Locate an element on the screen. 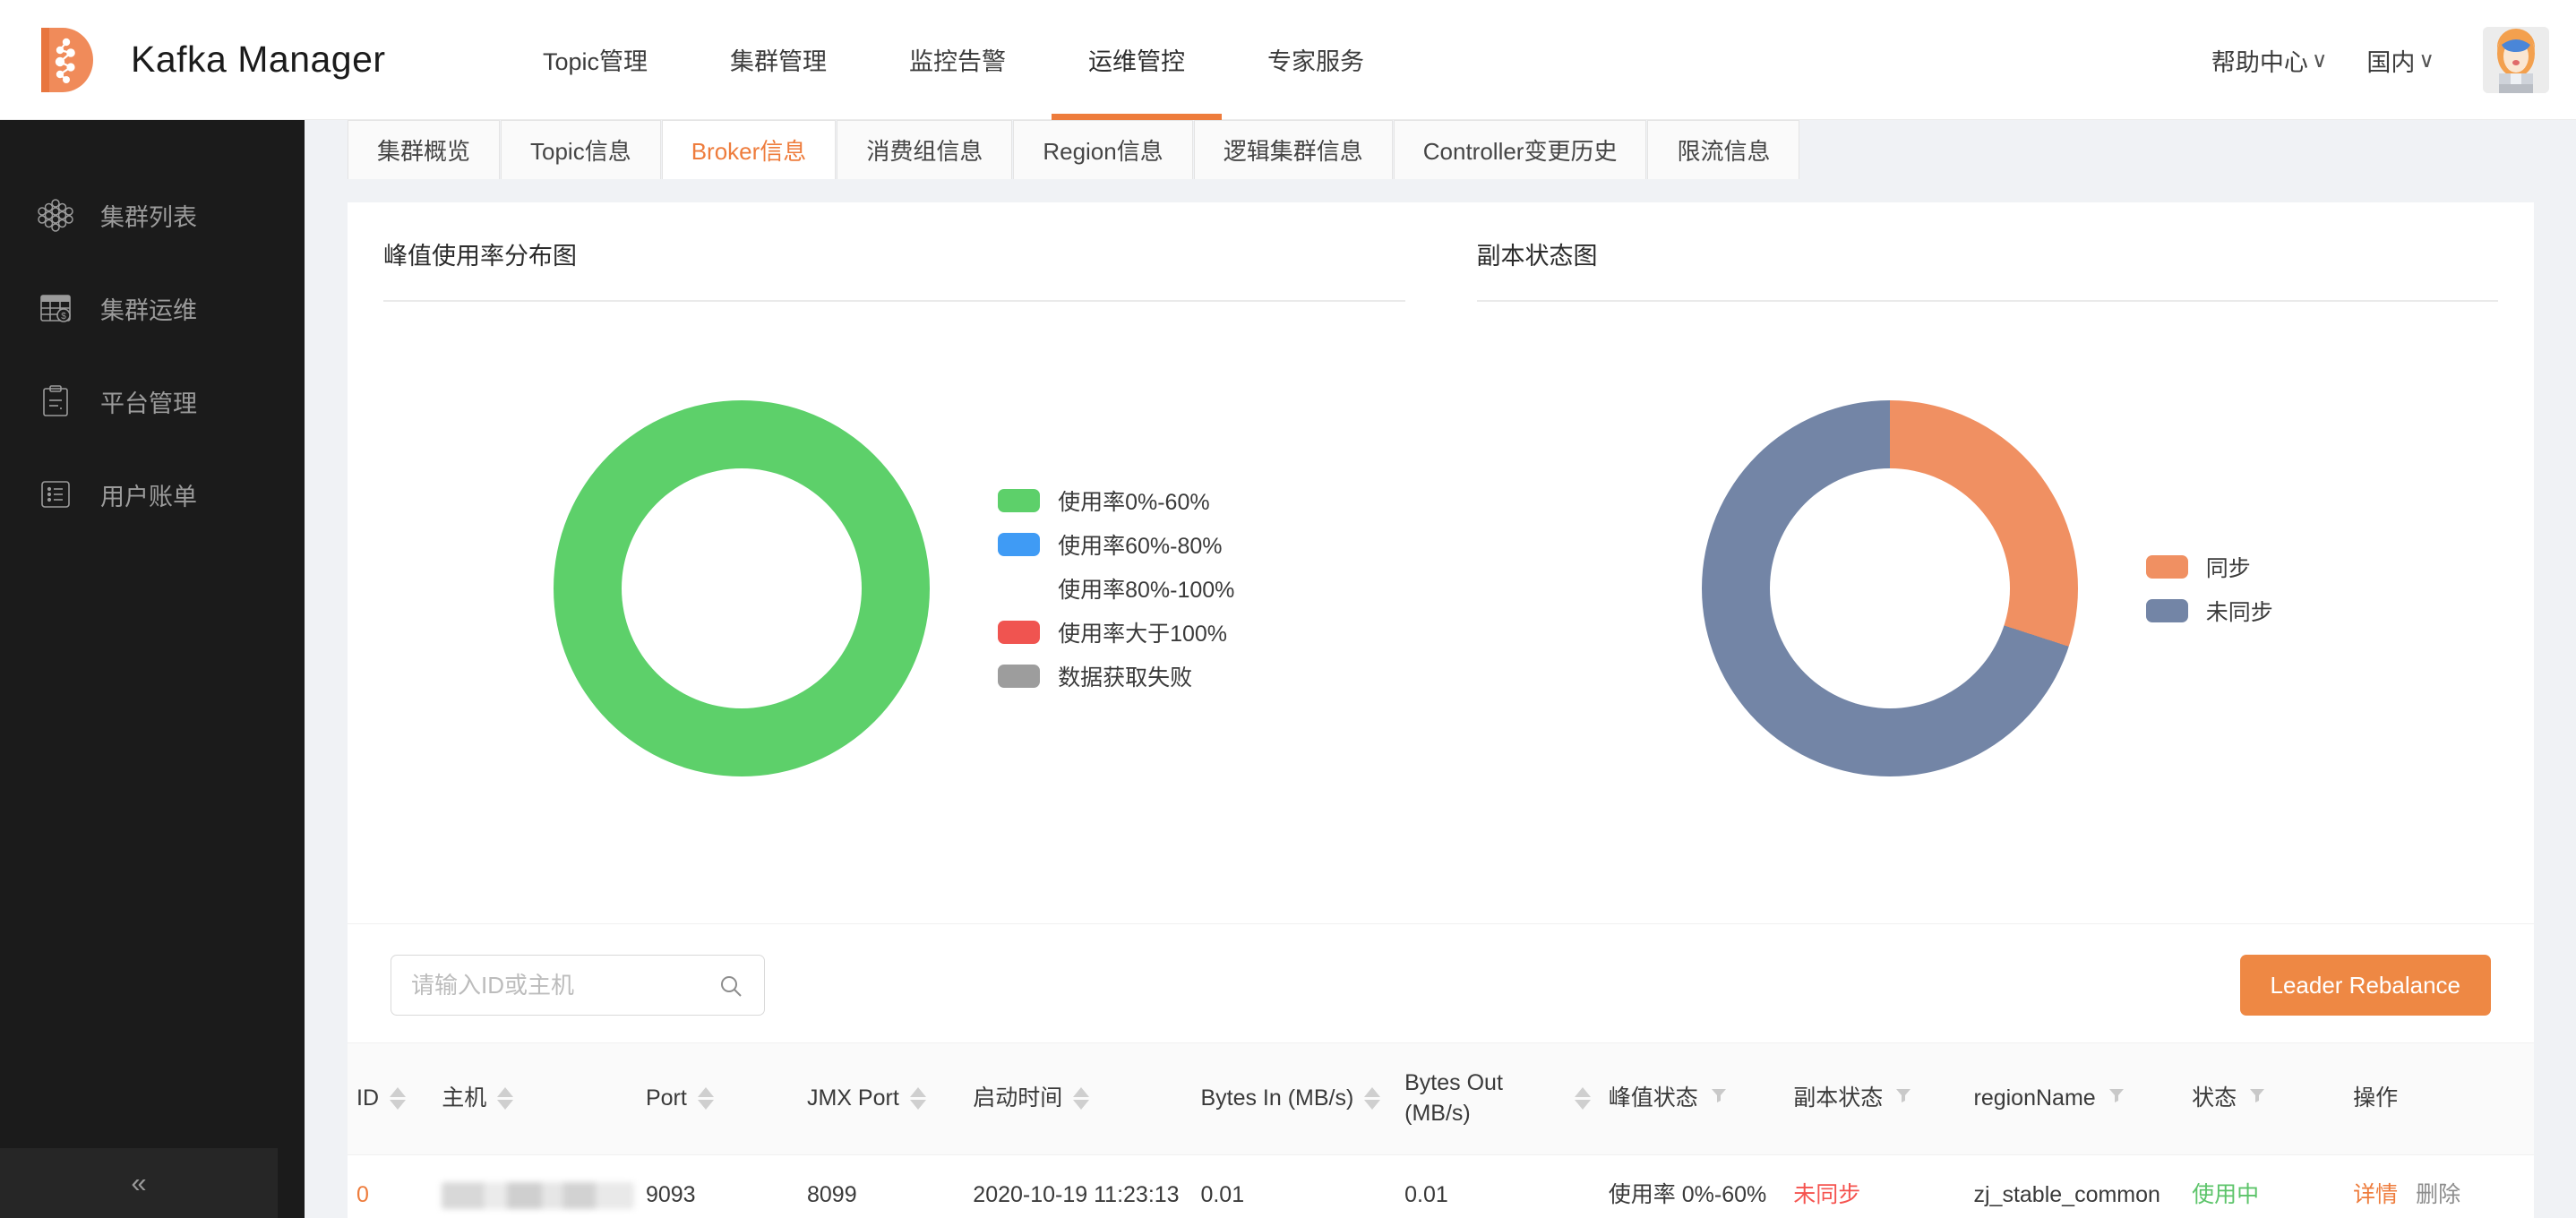 This screenshot has width=2576, height=1218. column-label: 状态 is located at coordinates (2214, 1098).